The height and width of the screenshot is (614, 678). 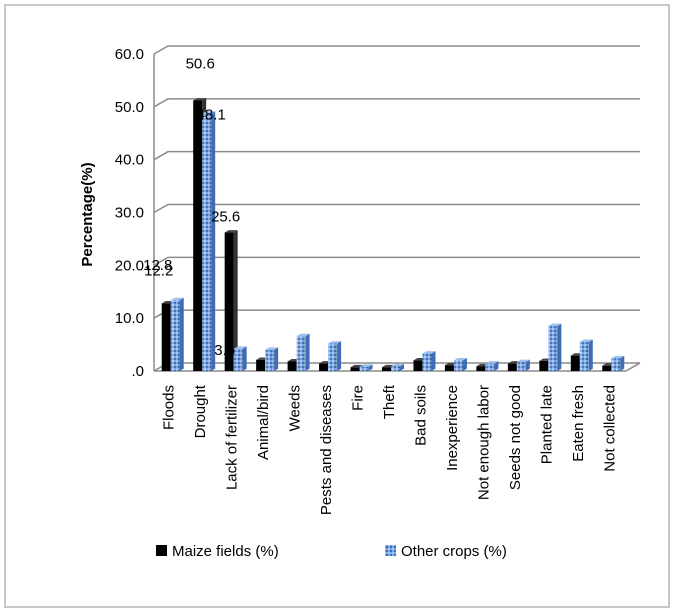 I want to click on x-category-label: Drought, so click(x=200, y=411).